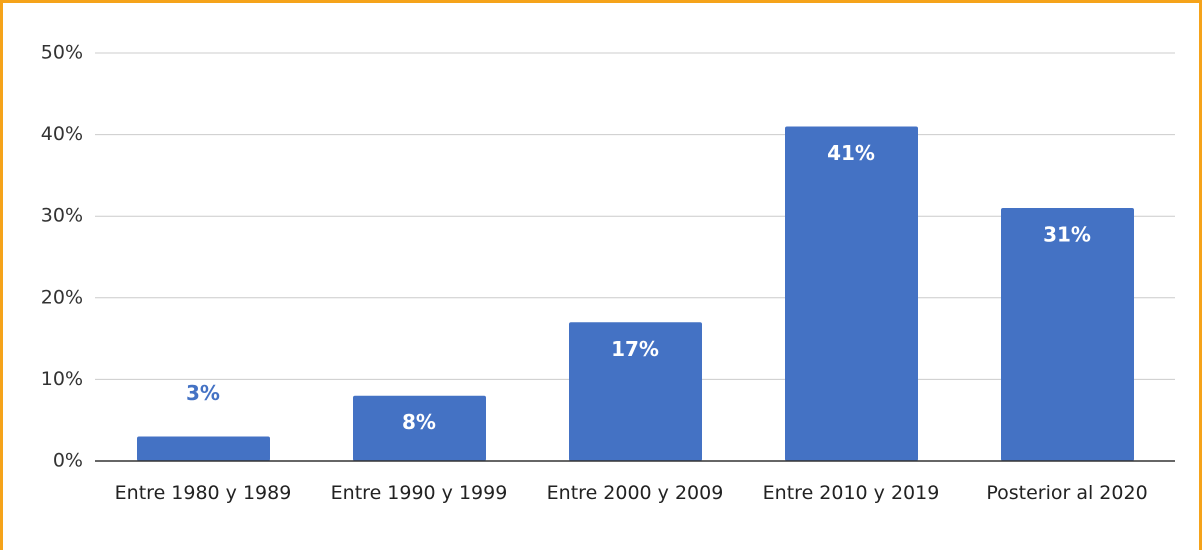 Image resolution: width=1202 pixels, height=553 pixels. What do you see at coordinates (1067, 235) in the screenshot?
I see `data-label: 31%` at bounding box center [1067, 235].